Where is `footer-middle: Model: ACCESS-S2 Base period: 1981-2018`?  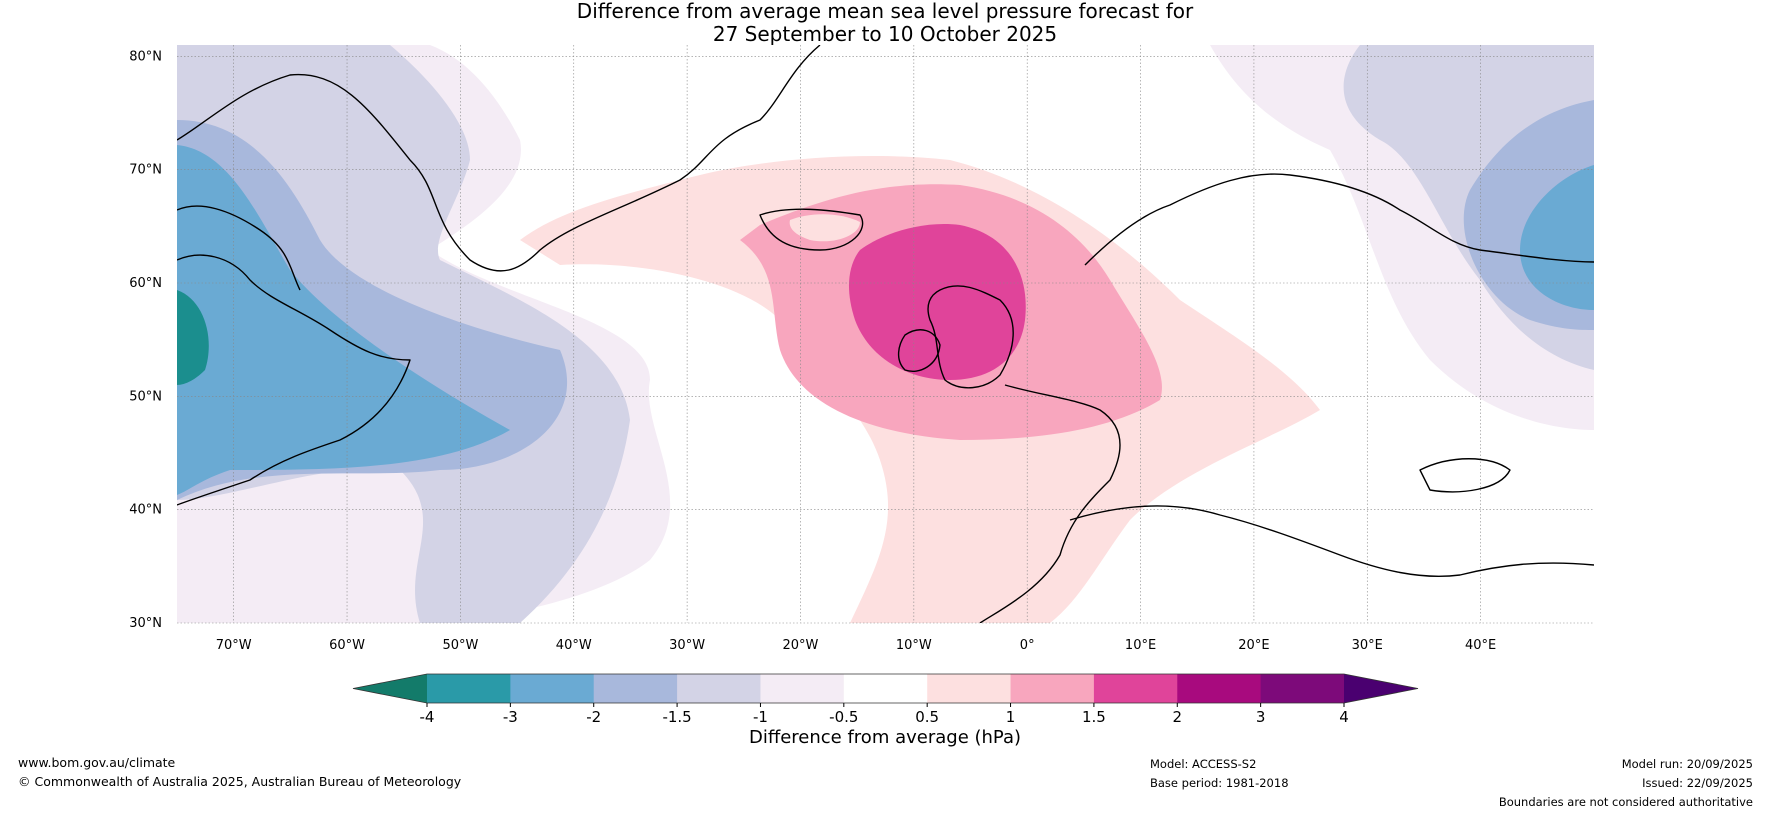 footer-middle: Model: ACCESS-S2 Base period: 1981-2018 is located at coordinates (1219, 774).